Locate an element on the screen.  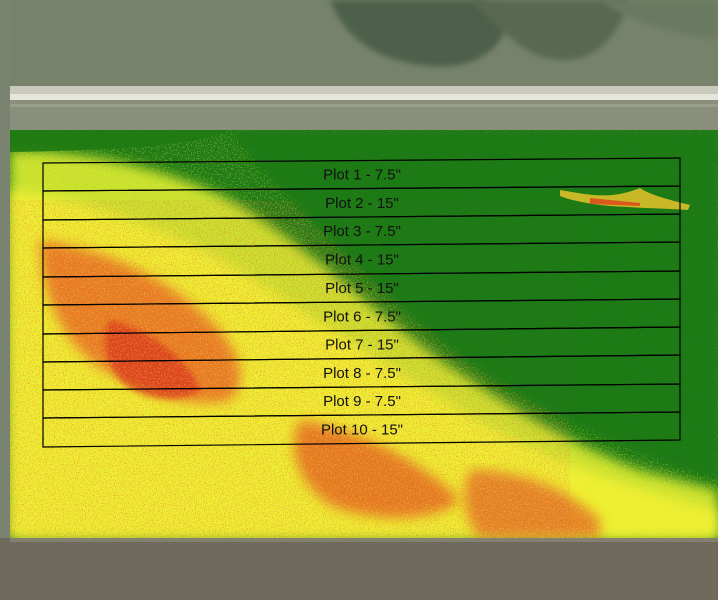
plot-2-label: Plot 2 - 15" is located at coordinates (362, 203).